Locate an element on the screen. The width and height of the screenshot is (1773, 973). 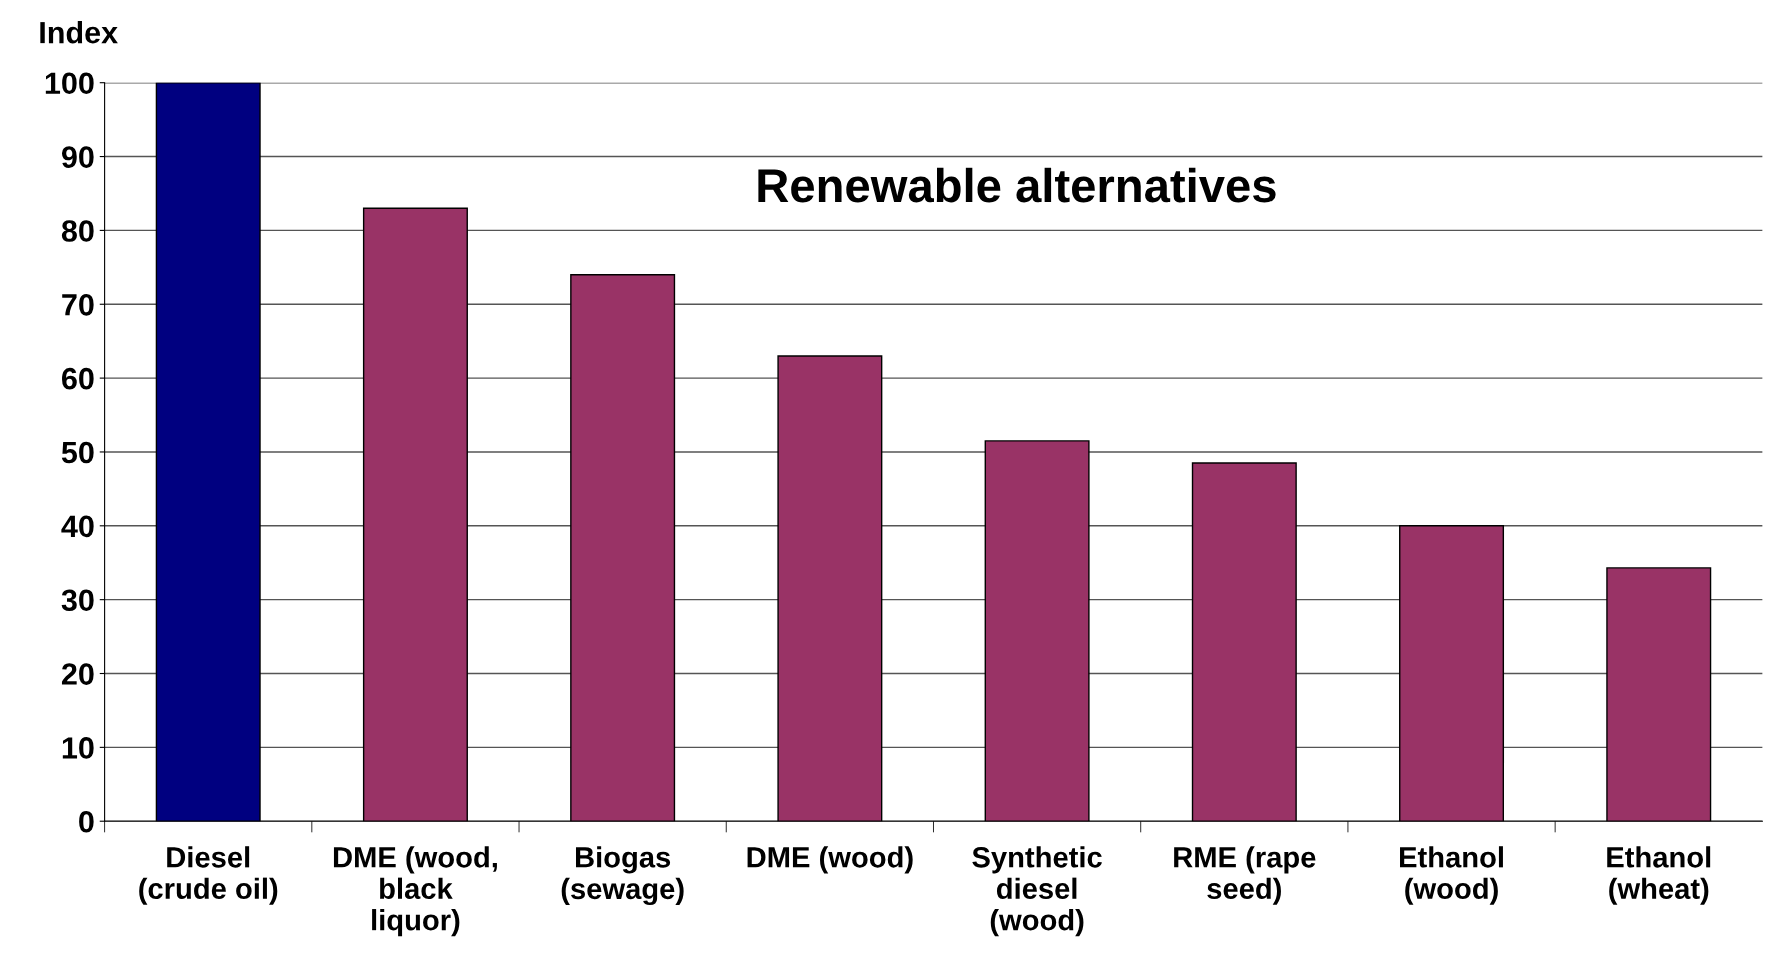
y-tick-label: 90 is located at coordinates (77, 157).